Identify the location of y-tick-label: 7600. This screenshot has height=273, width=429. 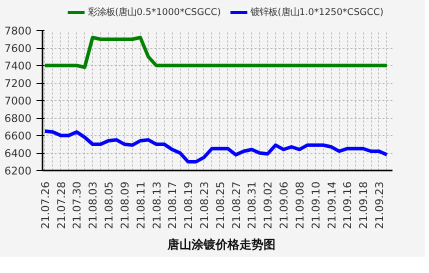
(18, 48).